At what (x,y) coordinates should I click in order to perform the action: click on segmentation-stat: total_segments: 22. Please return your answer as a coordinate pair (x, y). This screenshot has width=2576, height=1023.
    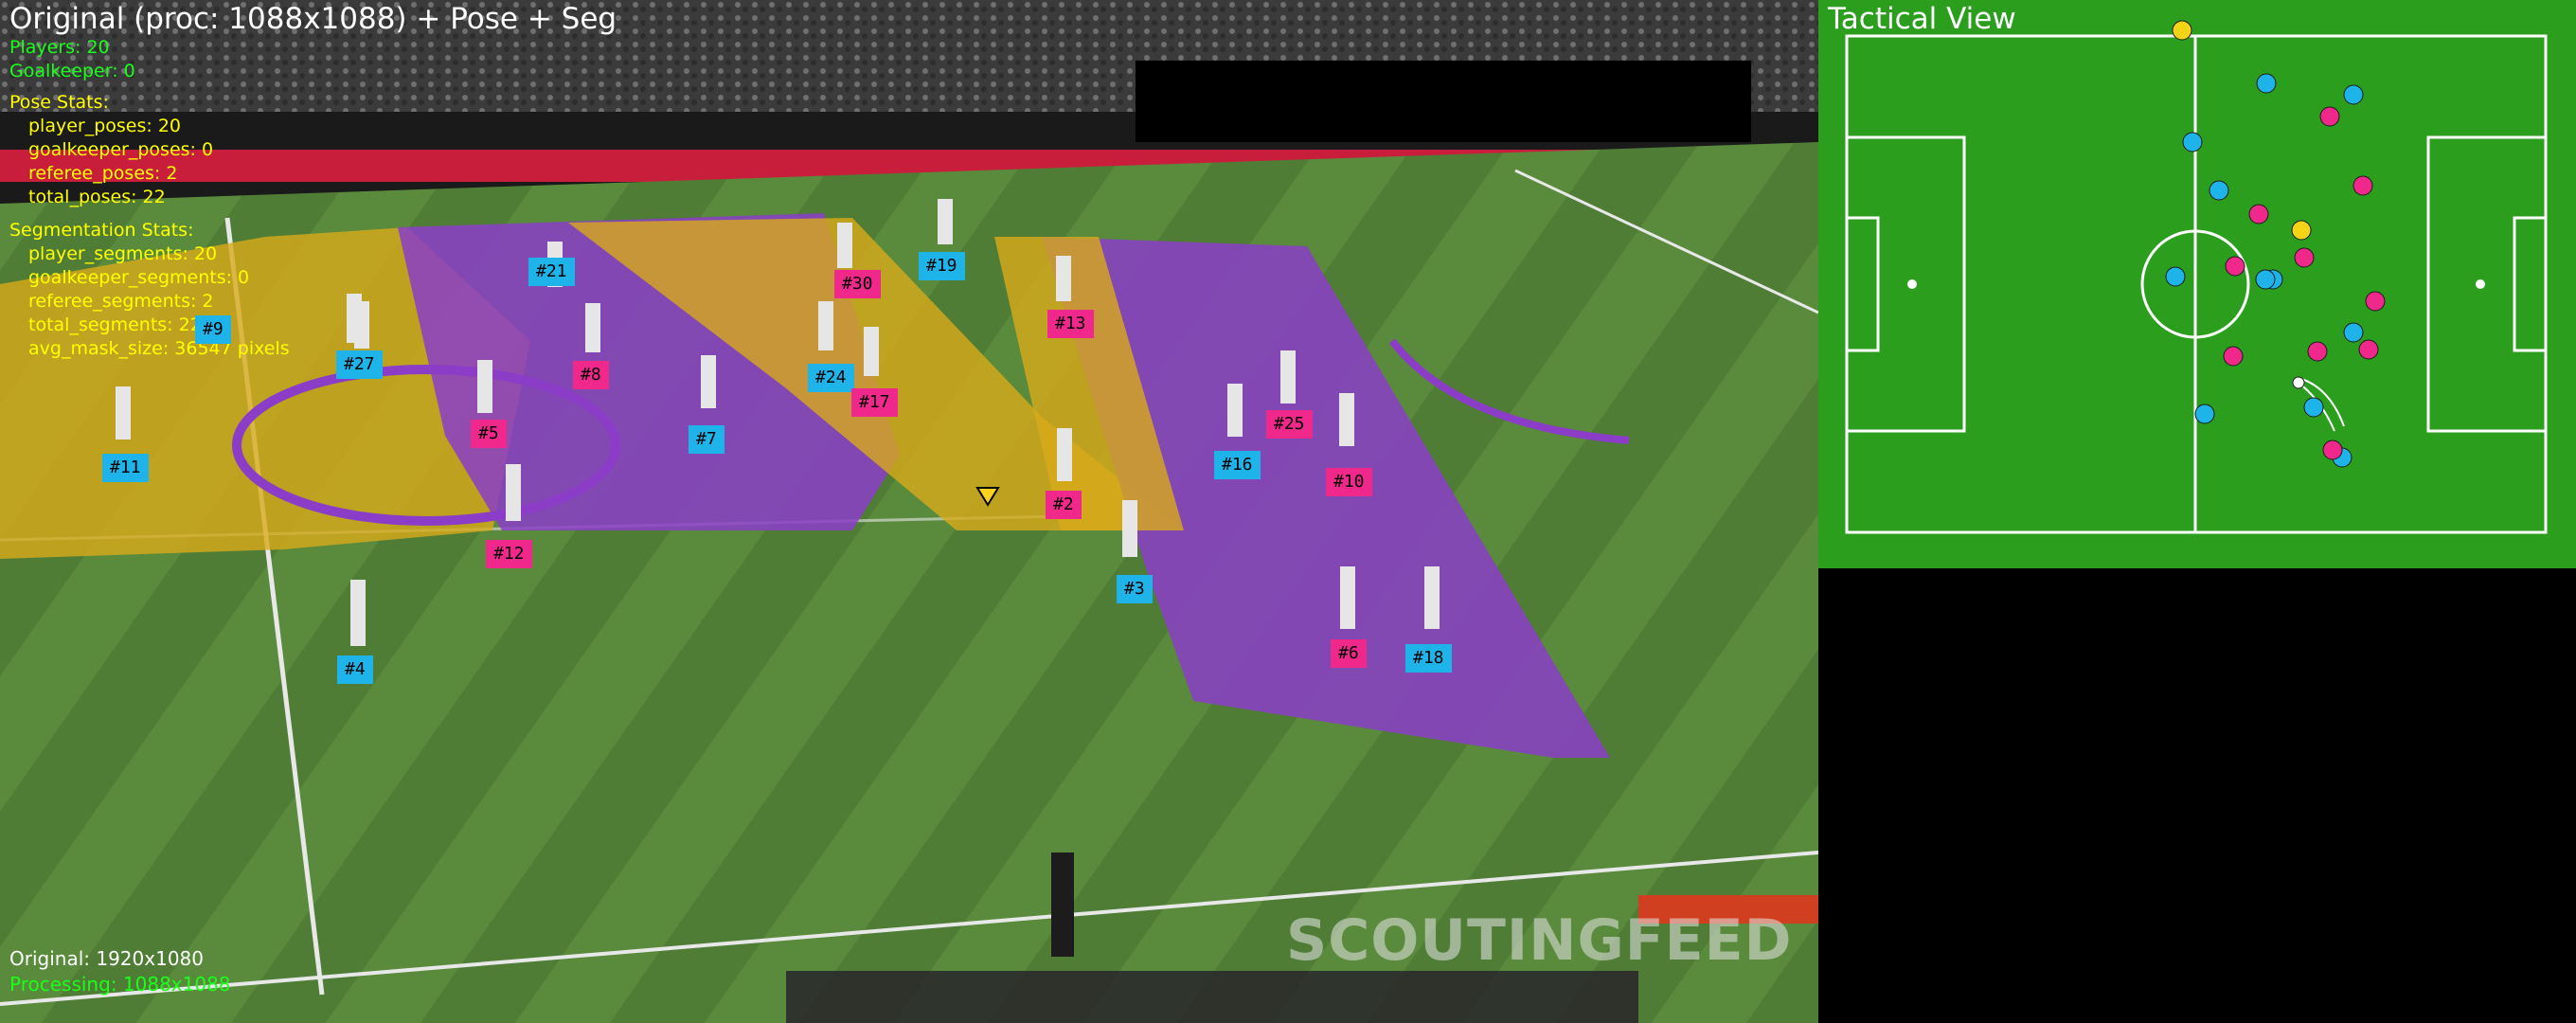
    Looking at the image, I should click on (115, 324).